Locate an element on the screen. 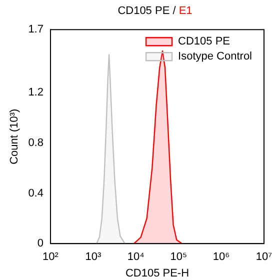  chart-title: CD105 PE / E1 is located at coordinates (155, 11).